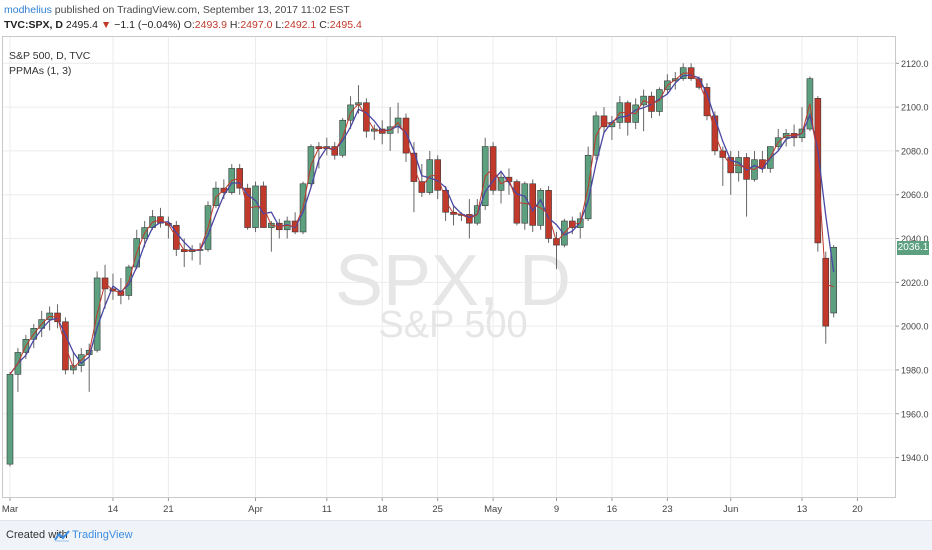 The image size is (932, 550). What do you see at coordinates (62, 538) in the screenshot?
I see `tradingview-logo-icon` at bounding box center [62, 538].